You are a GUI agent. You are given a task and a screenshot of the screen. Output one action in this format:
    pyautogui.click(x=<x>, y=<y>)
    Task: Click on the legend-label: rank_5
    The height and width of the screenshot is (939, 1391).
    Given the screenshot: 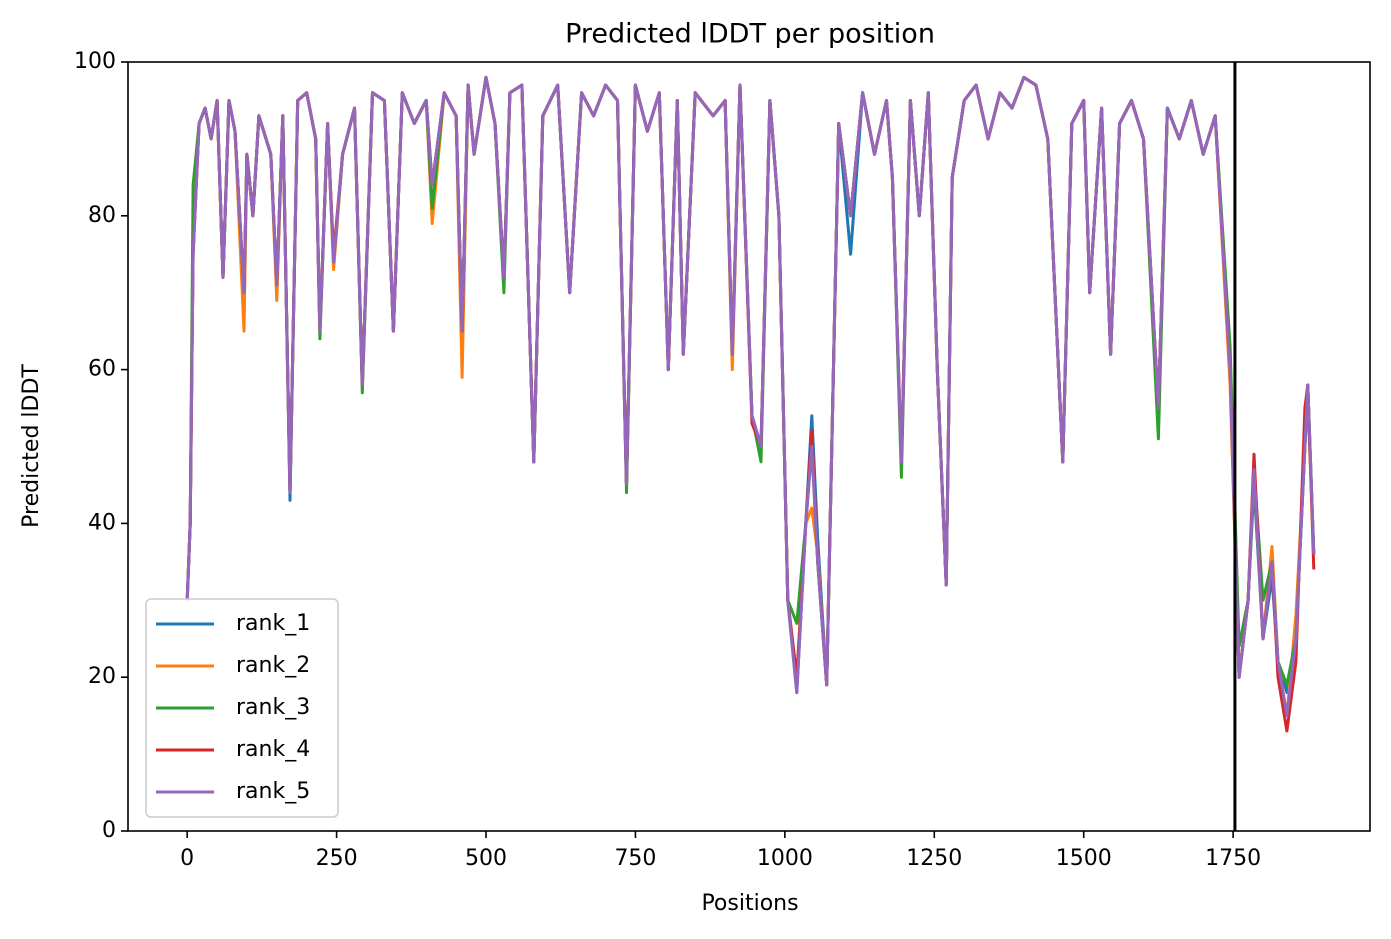 What is the action you would take?
    pyautogui.click(x=273, y=791)
    